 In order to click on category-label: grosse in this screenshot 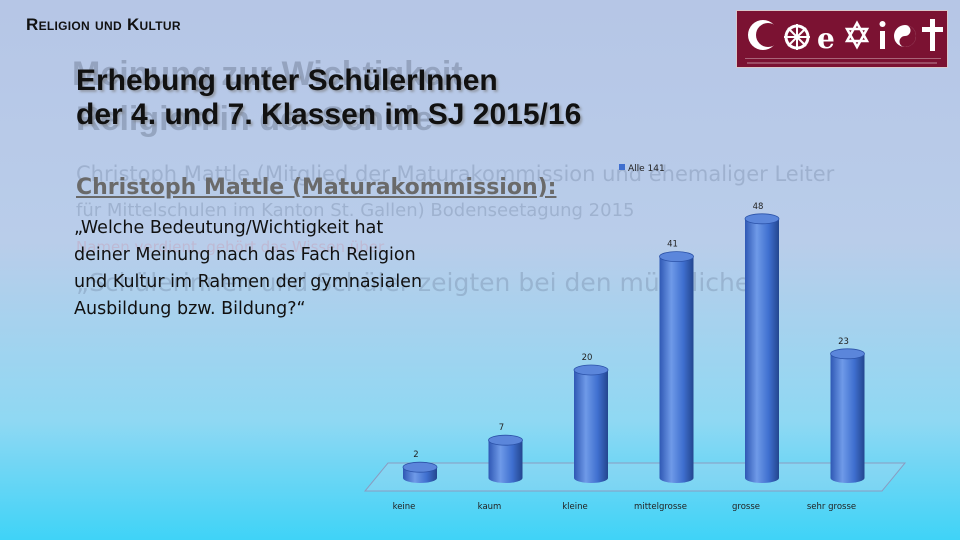, I will do `click(746, 507)`.